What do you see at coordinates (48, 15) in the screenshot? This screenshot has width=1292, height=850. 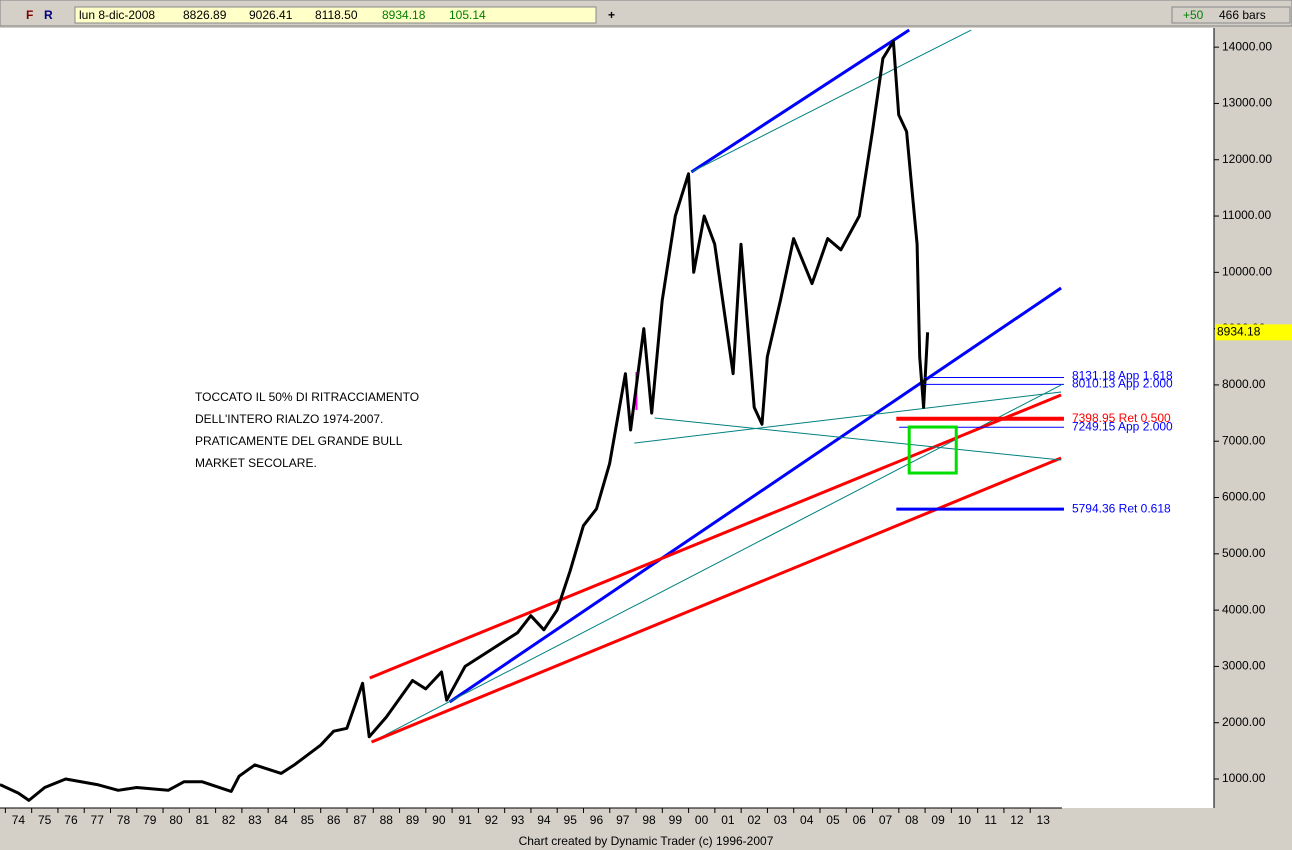 I see `r-button: R` at bounding box center [48, 15].